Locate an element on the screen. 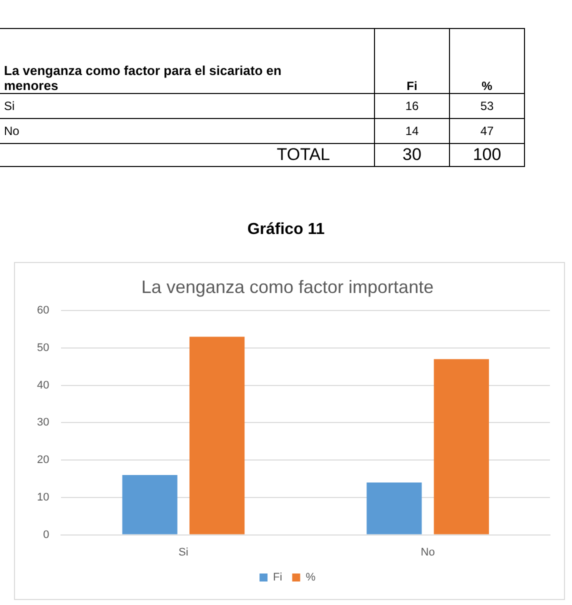  chart-title: La venganza como factor importante is located at coordinates (287, 286).